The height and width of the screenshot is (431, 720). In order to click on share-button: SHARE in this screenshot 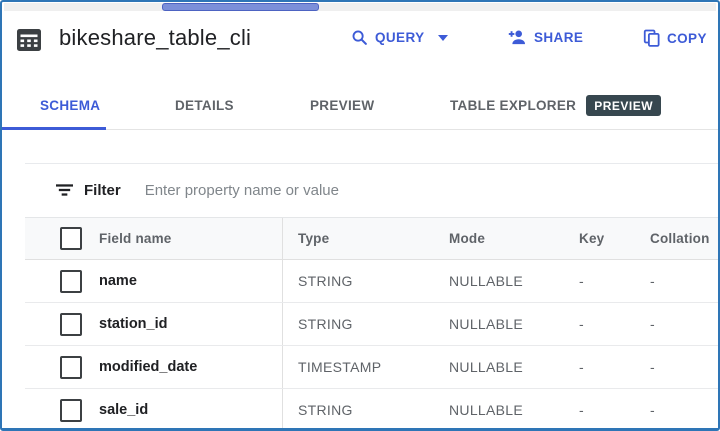, I will do `click(545, 37)`.